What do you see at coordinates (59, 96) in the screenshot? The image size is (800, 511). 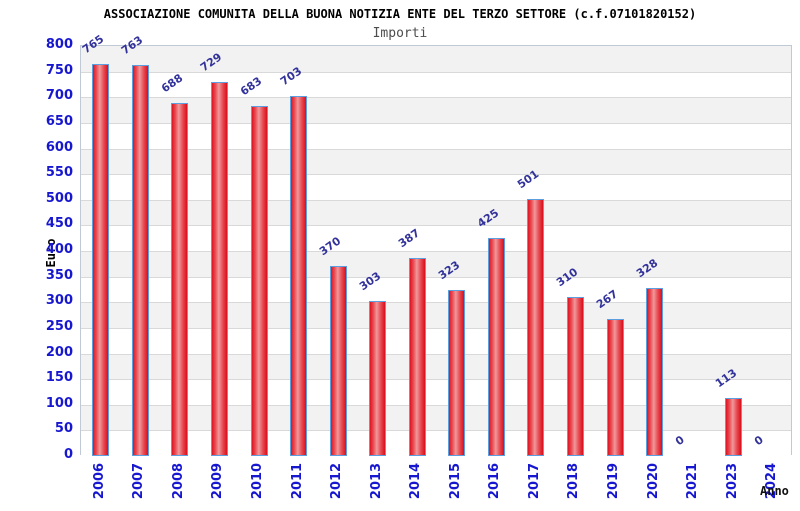 I see `y-tick-label: 700` at bounding box center [59, 96].